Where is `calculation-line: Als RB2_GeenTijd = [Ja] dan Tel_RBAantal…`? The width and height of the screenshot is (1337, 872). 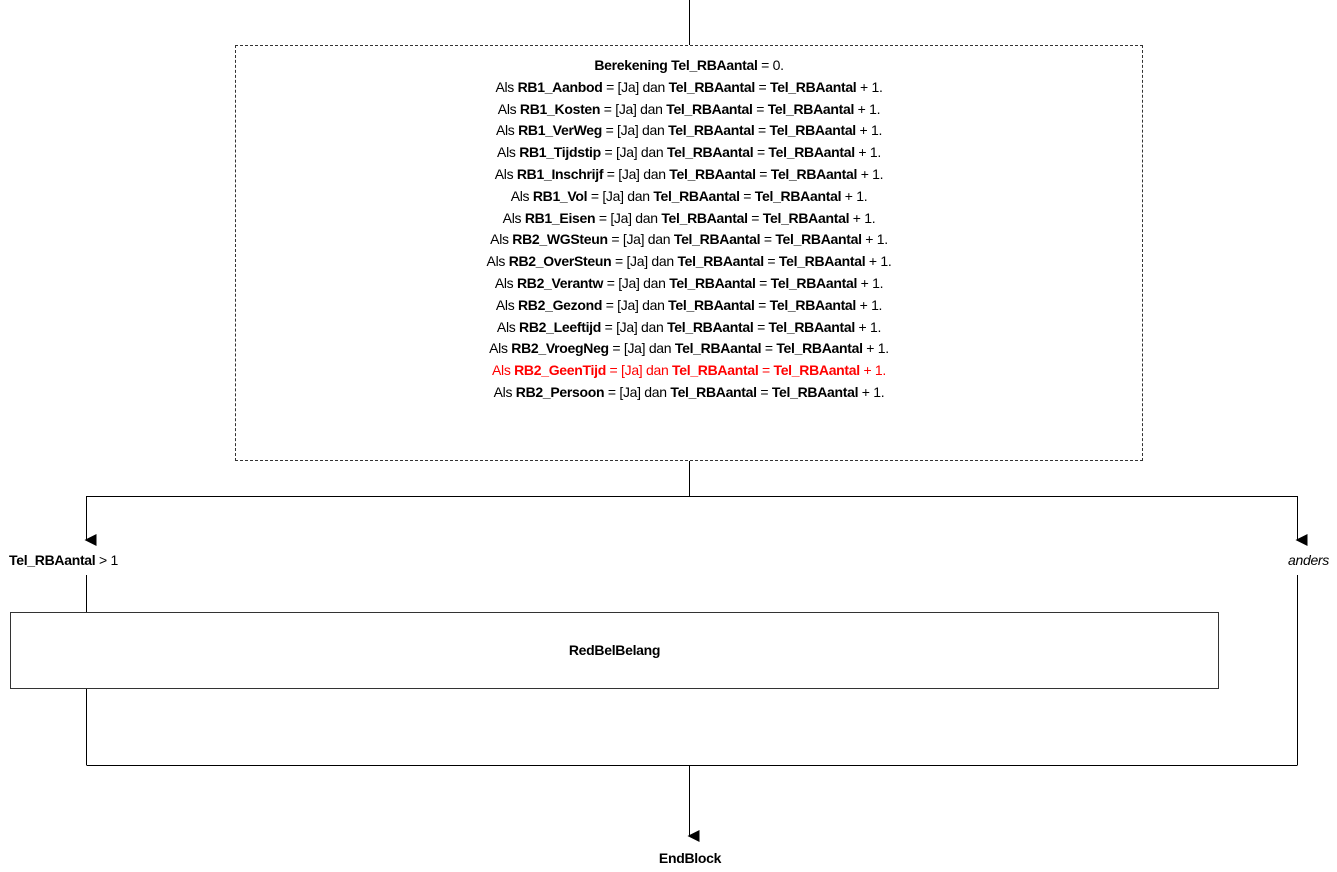 calculation-line: Als RB2_GeenTijd = [Ja] dan Tel_RBAantal… is located at coordinates (689, 371).